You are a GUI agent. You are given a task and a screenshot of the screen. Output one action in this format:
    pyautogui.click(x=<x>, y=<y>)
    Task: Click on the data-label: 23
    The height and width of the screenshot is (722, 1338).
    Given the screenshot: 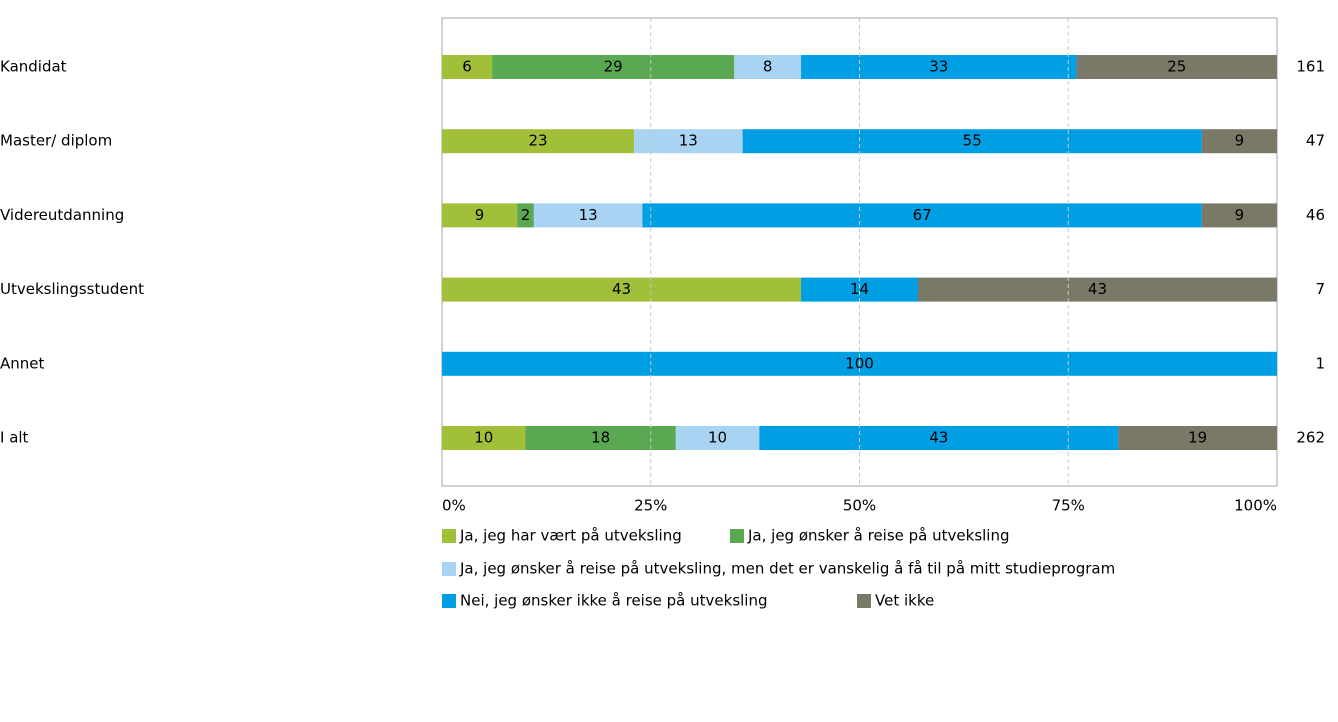 What is the action you would take?
    pyautogui.click(x=537, y=141)
    